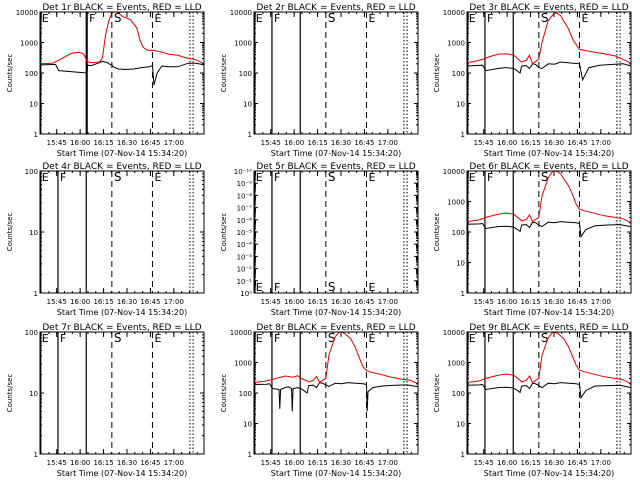  What do you see at coordinates (335, 8) in the screenshot?
I see `panel-title: Det 2r BLACK = Events, RED = LLD` at bounding box center [335, 8].